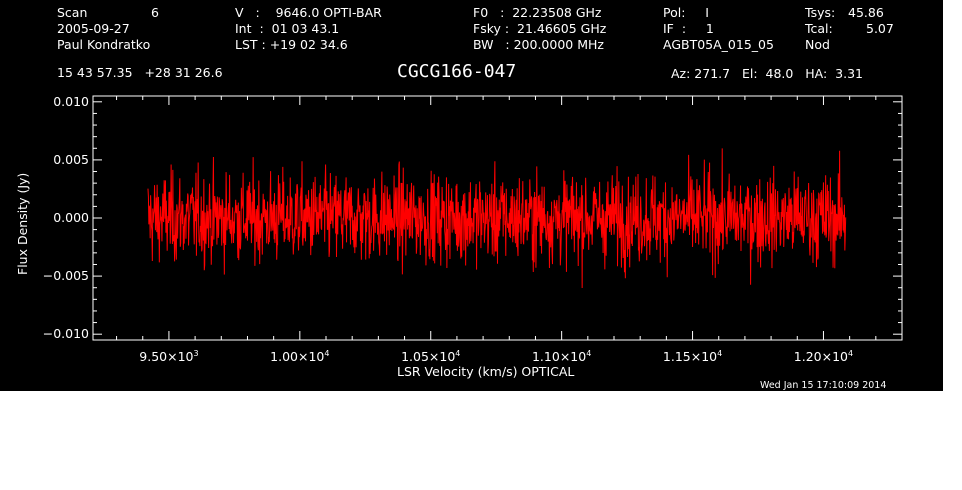 Image resolution: width=962 pixels, height=490 pixels. I want to click on tcal-value: 5.07, so click(880, 28).